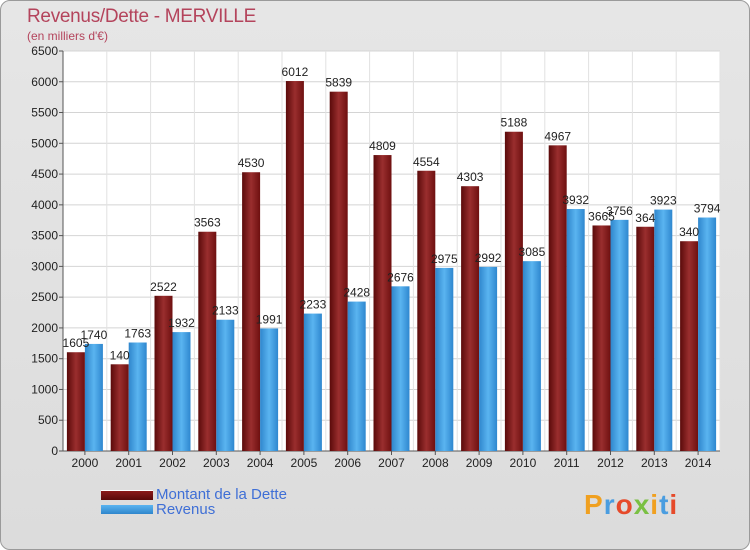 This screenshot has height=550, width=750. I want to click on data-label-revenue: 2676, so click(400, 277).